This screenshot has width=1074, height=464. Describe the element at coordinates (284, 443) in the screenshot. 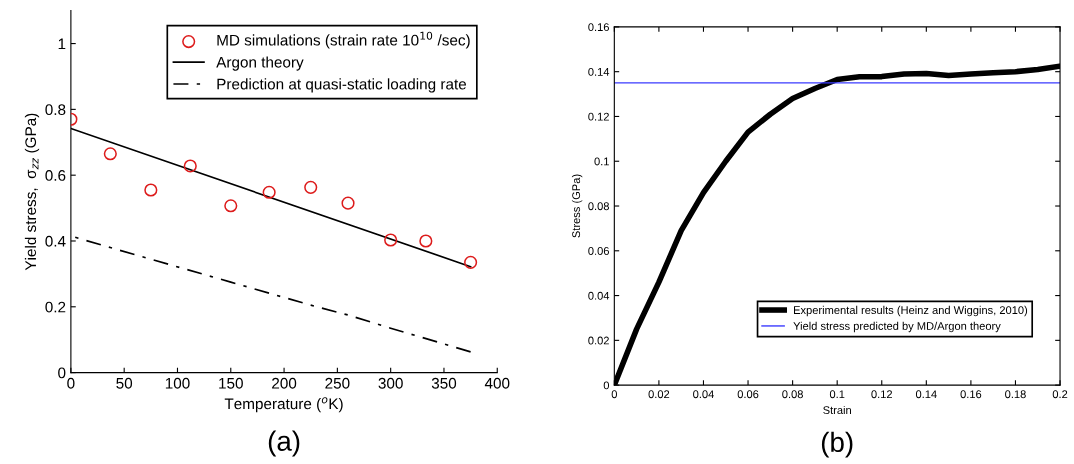

I see `text: (a)` at that location.